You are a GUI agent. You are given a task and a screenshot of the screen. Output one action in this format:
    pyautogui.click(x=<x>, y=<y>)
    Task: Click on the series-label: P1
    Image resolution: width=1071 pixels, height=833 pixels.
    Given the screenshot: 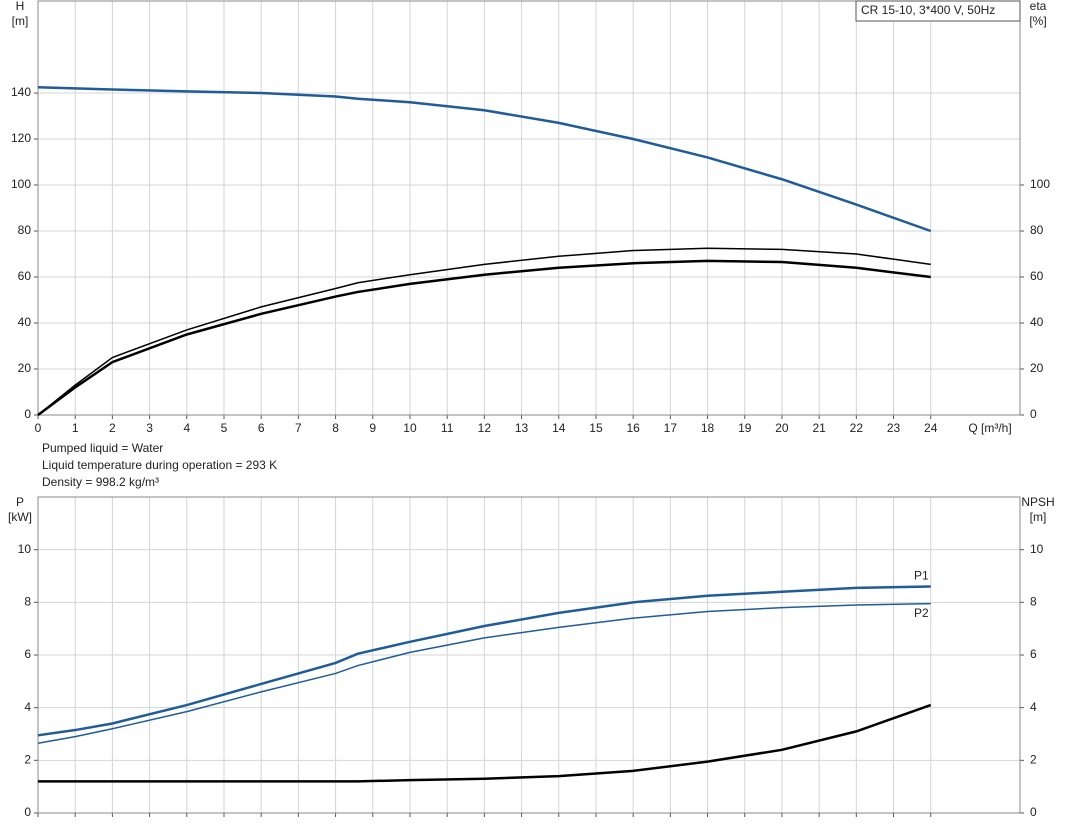 What is the action you would take?
    pyautogui.click(x=921, y=576)
    